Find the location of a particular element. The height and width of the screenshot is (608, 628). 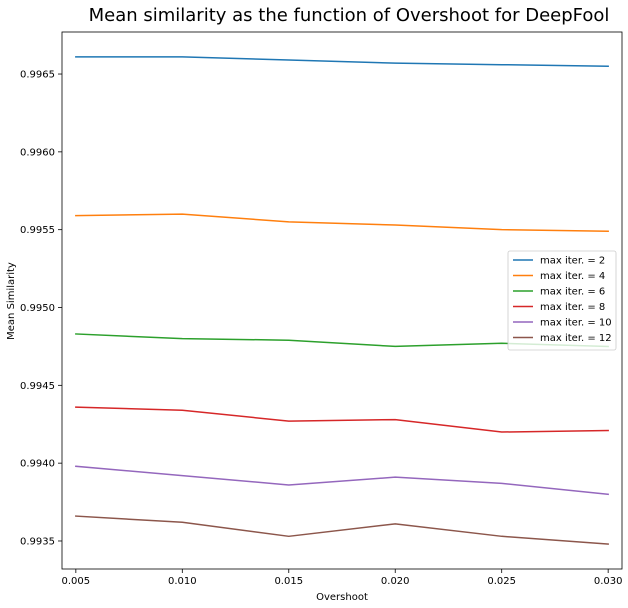

x-axis: 0.005 0.010 0.015 0.020 0.025 0.030 is located at coordinates (342, 578).